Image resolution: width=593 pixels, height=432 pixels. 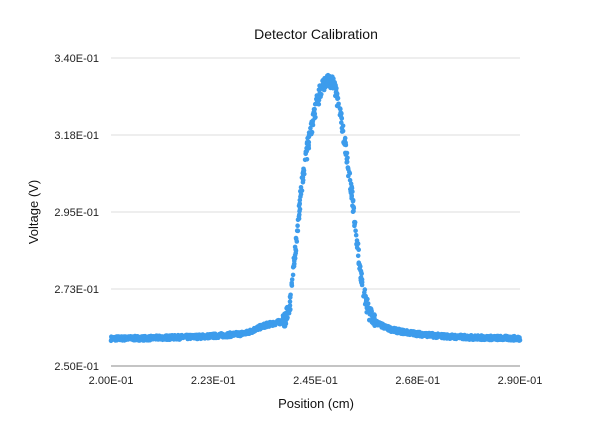 I want to click on chart-title: Detector Calibration, so click(x=316, y=34).